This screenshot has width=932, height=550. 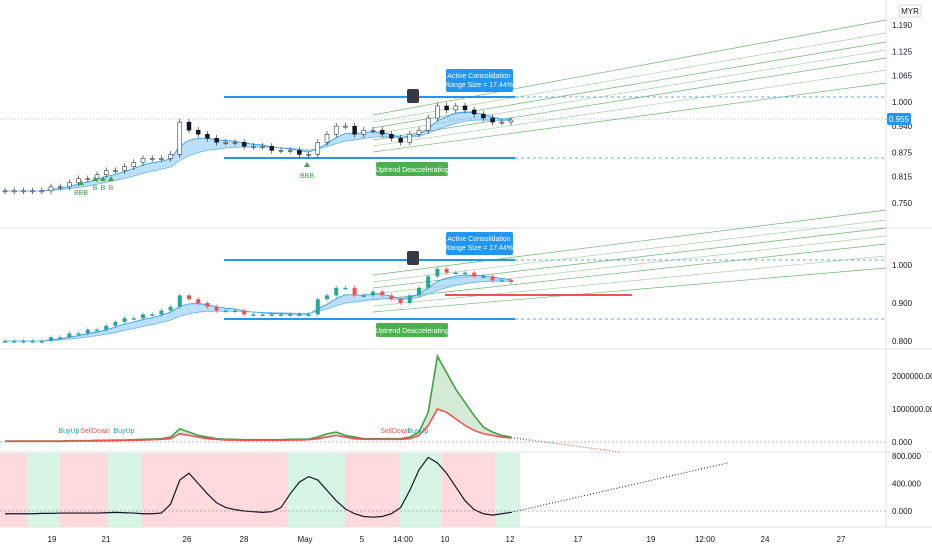 What do you see at coordinates (187, 539) in the screenshot?
I see `time-tick-label: 26` at bounding box center [187, 539].